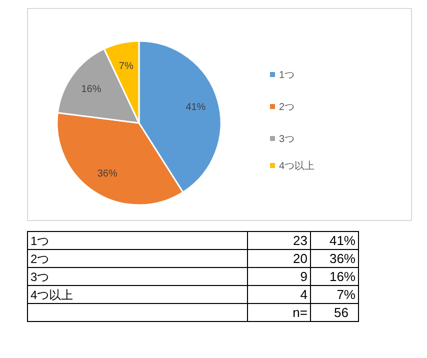 This screenshot has width=427, height=358. I want to click on legend-label: 3つ, so click(287, 139).